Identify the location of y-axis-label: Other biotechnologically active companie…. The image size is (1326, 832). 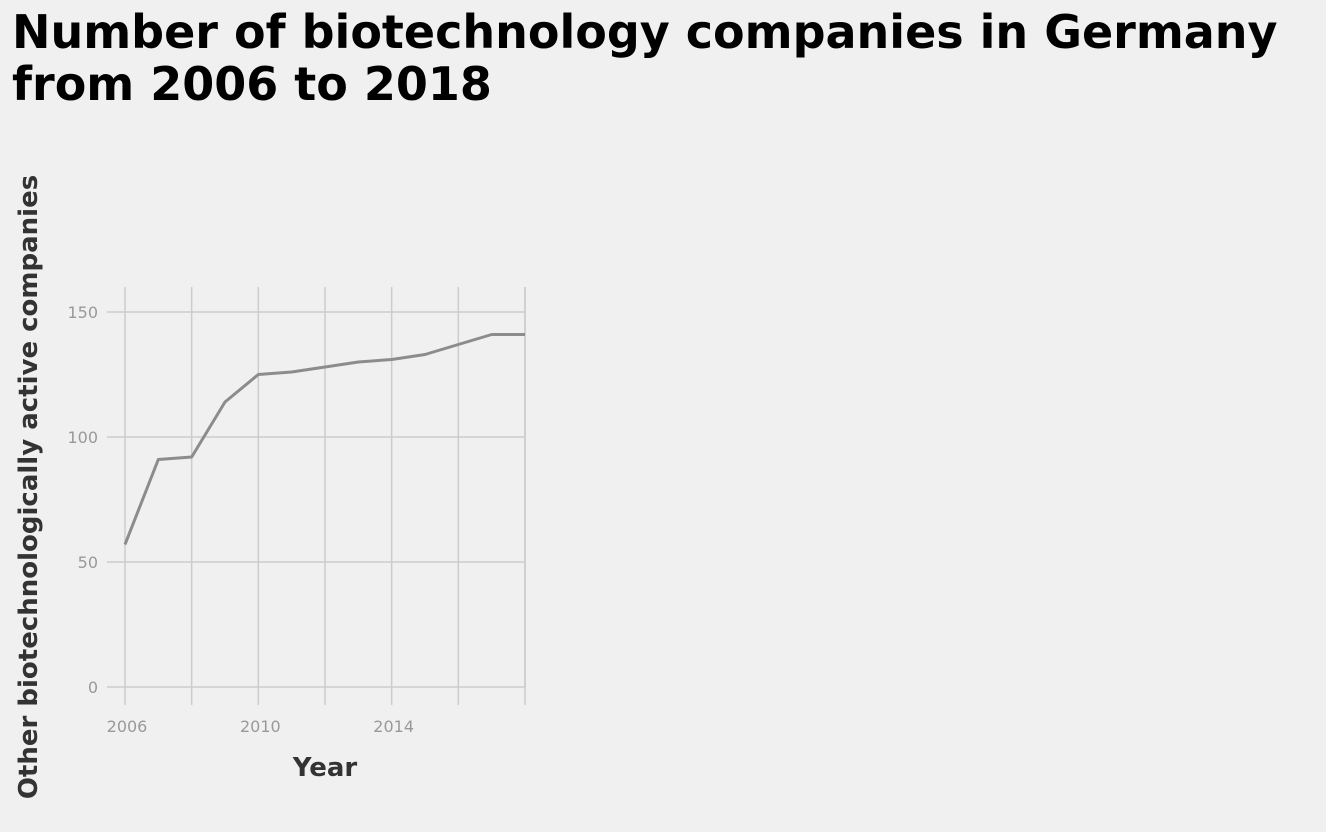
(29, 487).